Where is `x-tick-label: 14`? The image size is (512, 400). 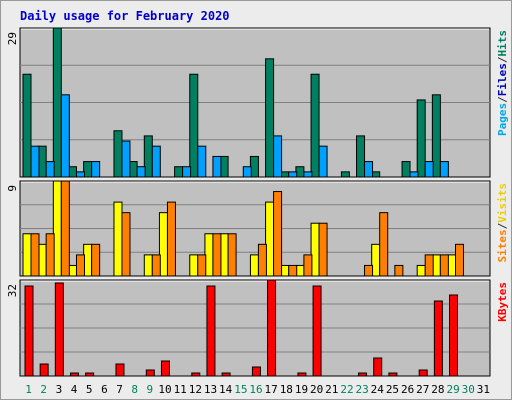
x-tick-label: 14 is located at coordinates (226, 389).